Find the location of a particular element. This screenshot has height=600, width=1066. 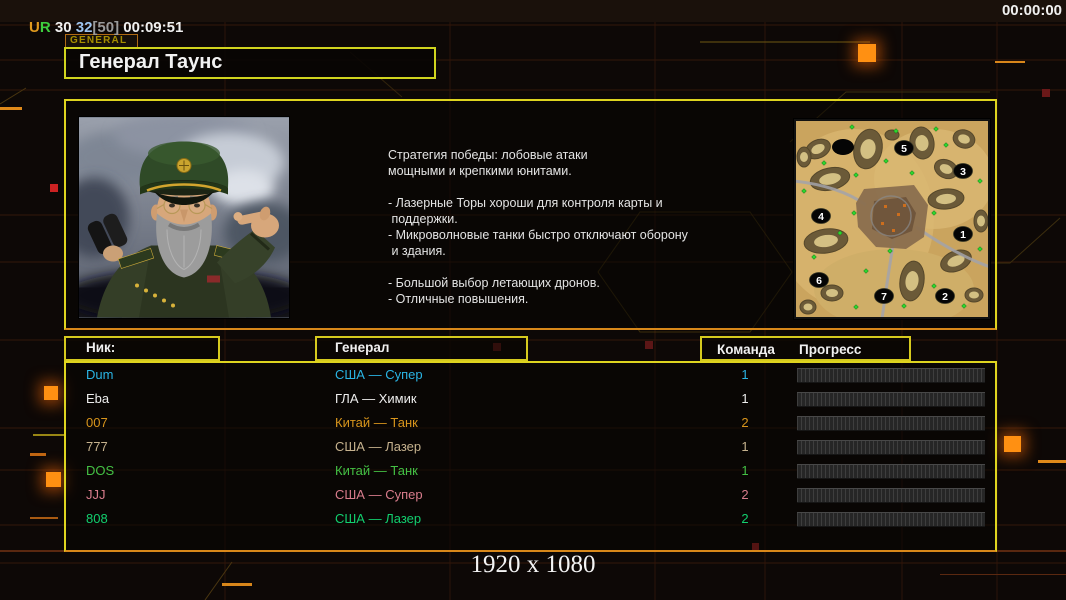

fps-value: 30 is located at coordinates (61, 27).